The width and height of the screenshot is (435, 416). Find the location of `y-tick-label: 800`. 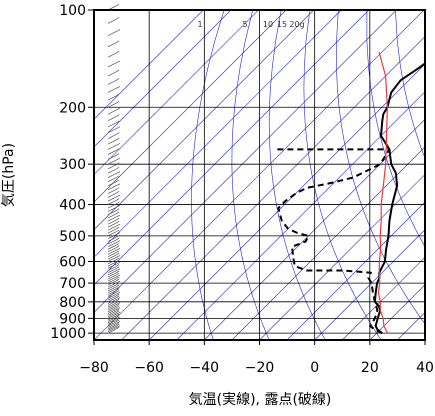

y-tick-label: 800 is located at coordinates (72, 303).